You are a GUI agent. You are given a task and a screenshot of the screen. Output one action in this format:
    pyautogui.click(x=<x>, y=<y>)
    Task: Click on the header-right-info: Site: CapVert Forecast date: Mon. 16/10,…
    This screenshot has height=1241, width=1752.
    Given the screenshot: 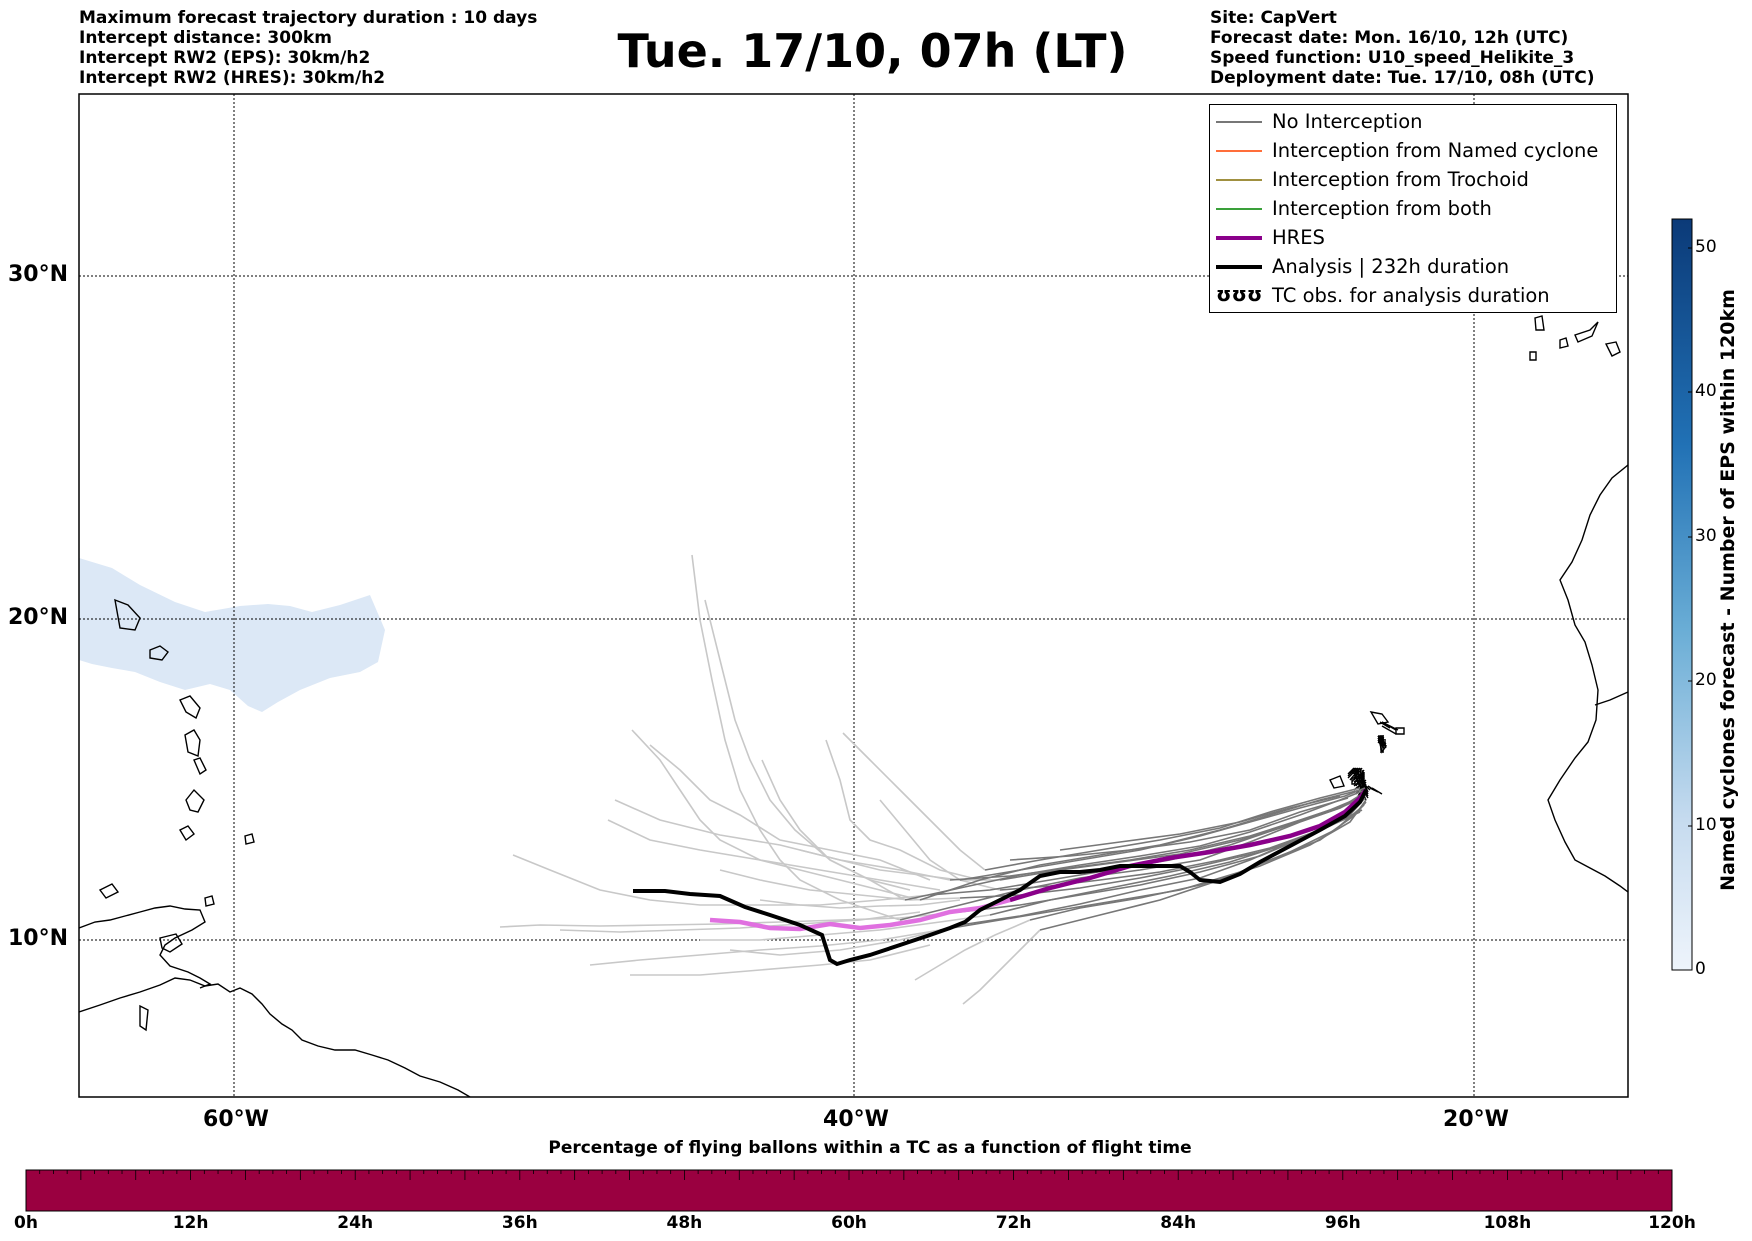 What is the action you would take?
    pyautogui.click(x=1402, y=48)
    